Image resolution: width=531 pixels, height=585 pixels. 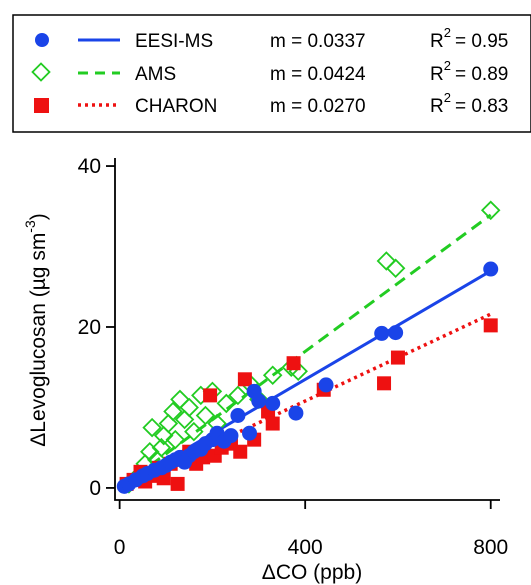 I want to click on legend-r2-charon: R2 = 0.83, so click(x=469, y=103).